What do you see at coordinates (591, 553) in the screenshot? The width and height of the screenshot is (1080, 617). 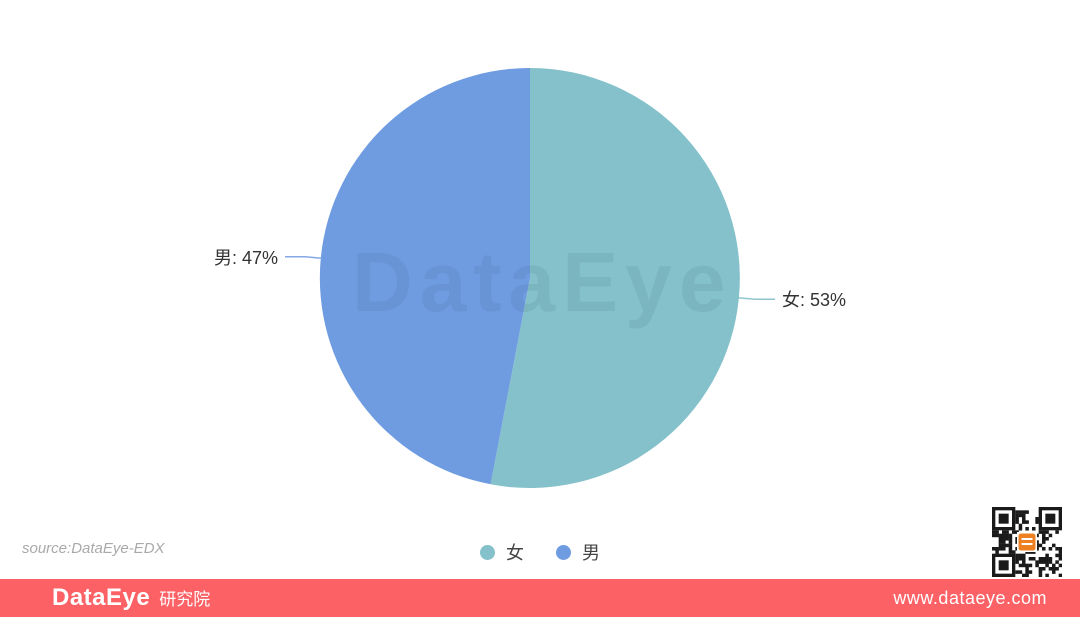 I see `legend-label: 男` at bounding box center [591, 553].